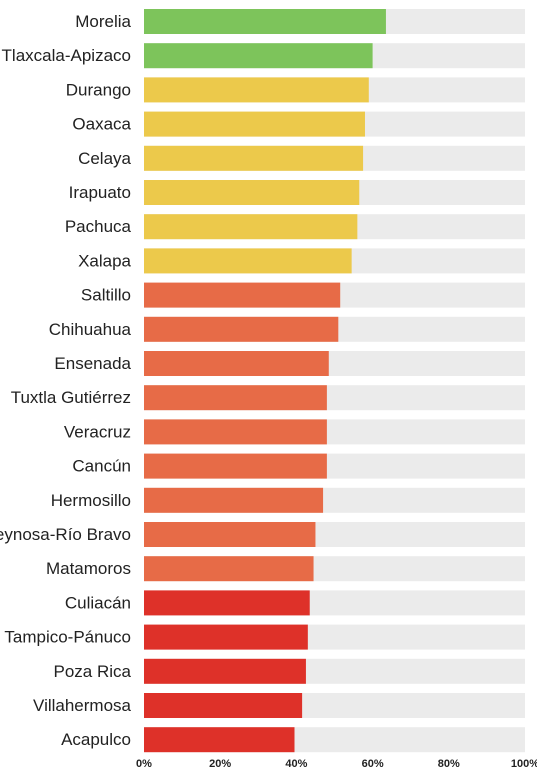  I want to click on category-label: Celaya, so click(104, 158).